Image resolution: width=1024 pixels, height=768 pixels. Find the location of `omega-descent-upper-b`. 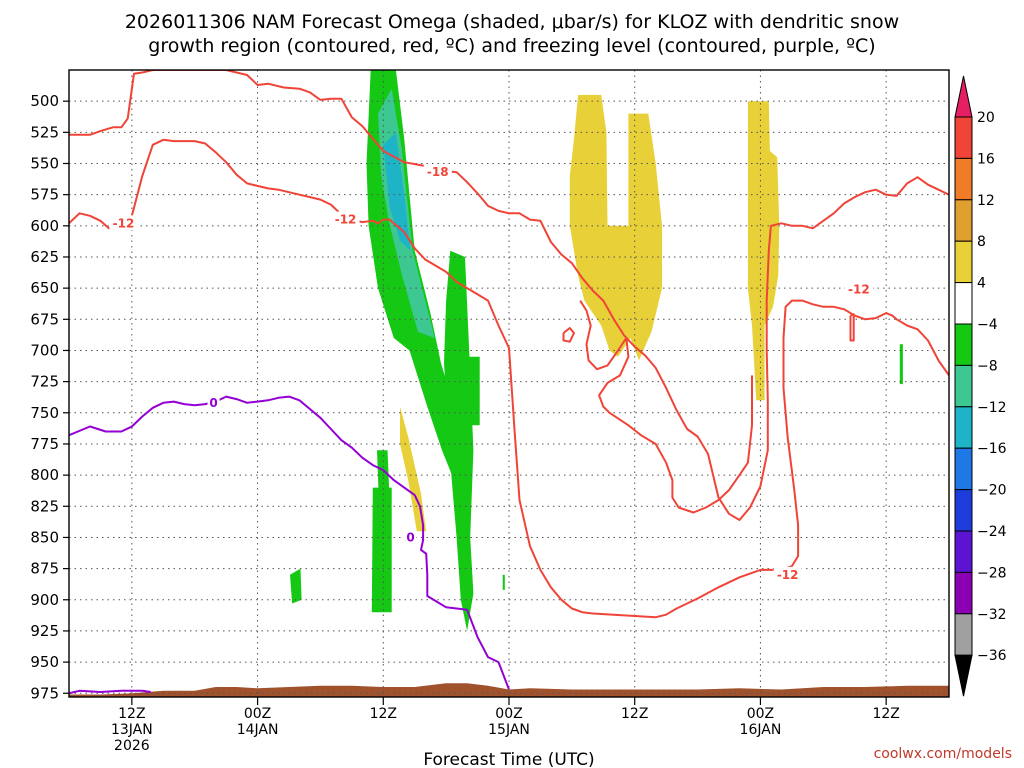

omega-descent-upper-b is located at coordinates (763, 251).